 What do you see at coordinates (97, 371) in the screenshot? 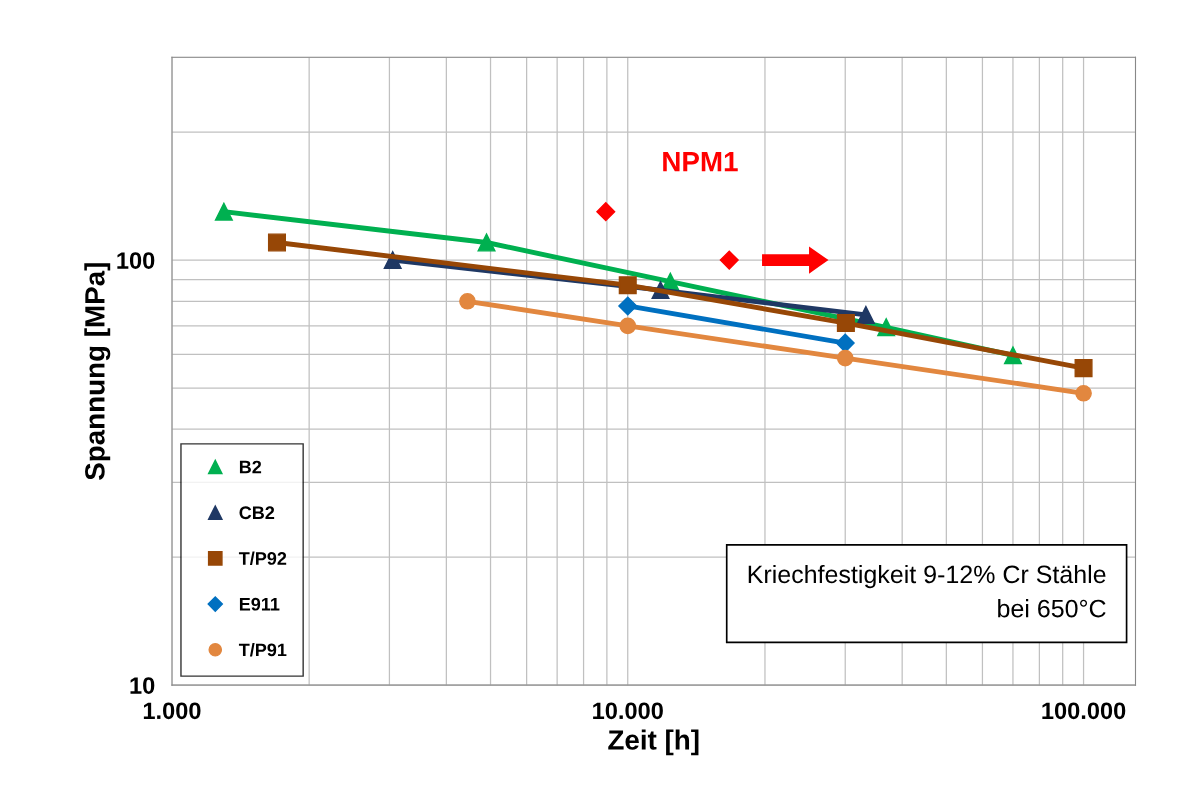
I see `y-axis-title: Spannung [MPa]` at bounding box center [97, 371].